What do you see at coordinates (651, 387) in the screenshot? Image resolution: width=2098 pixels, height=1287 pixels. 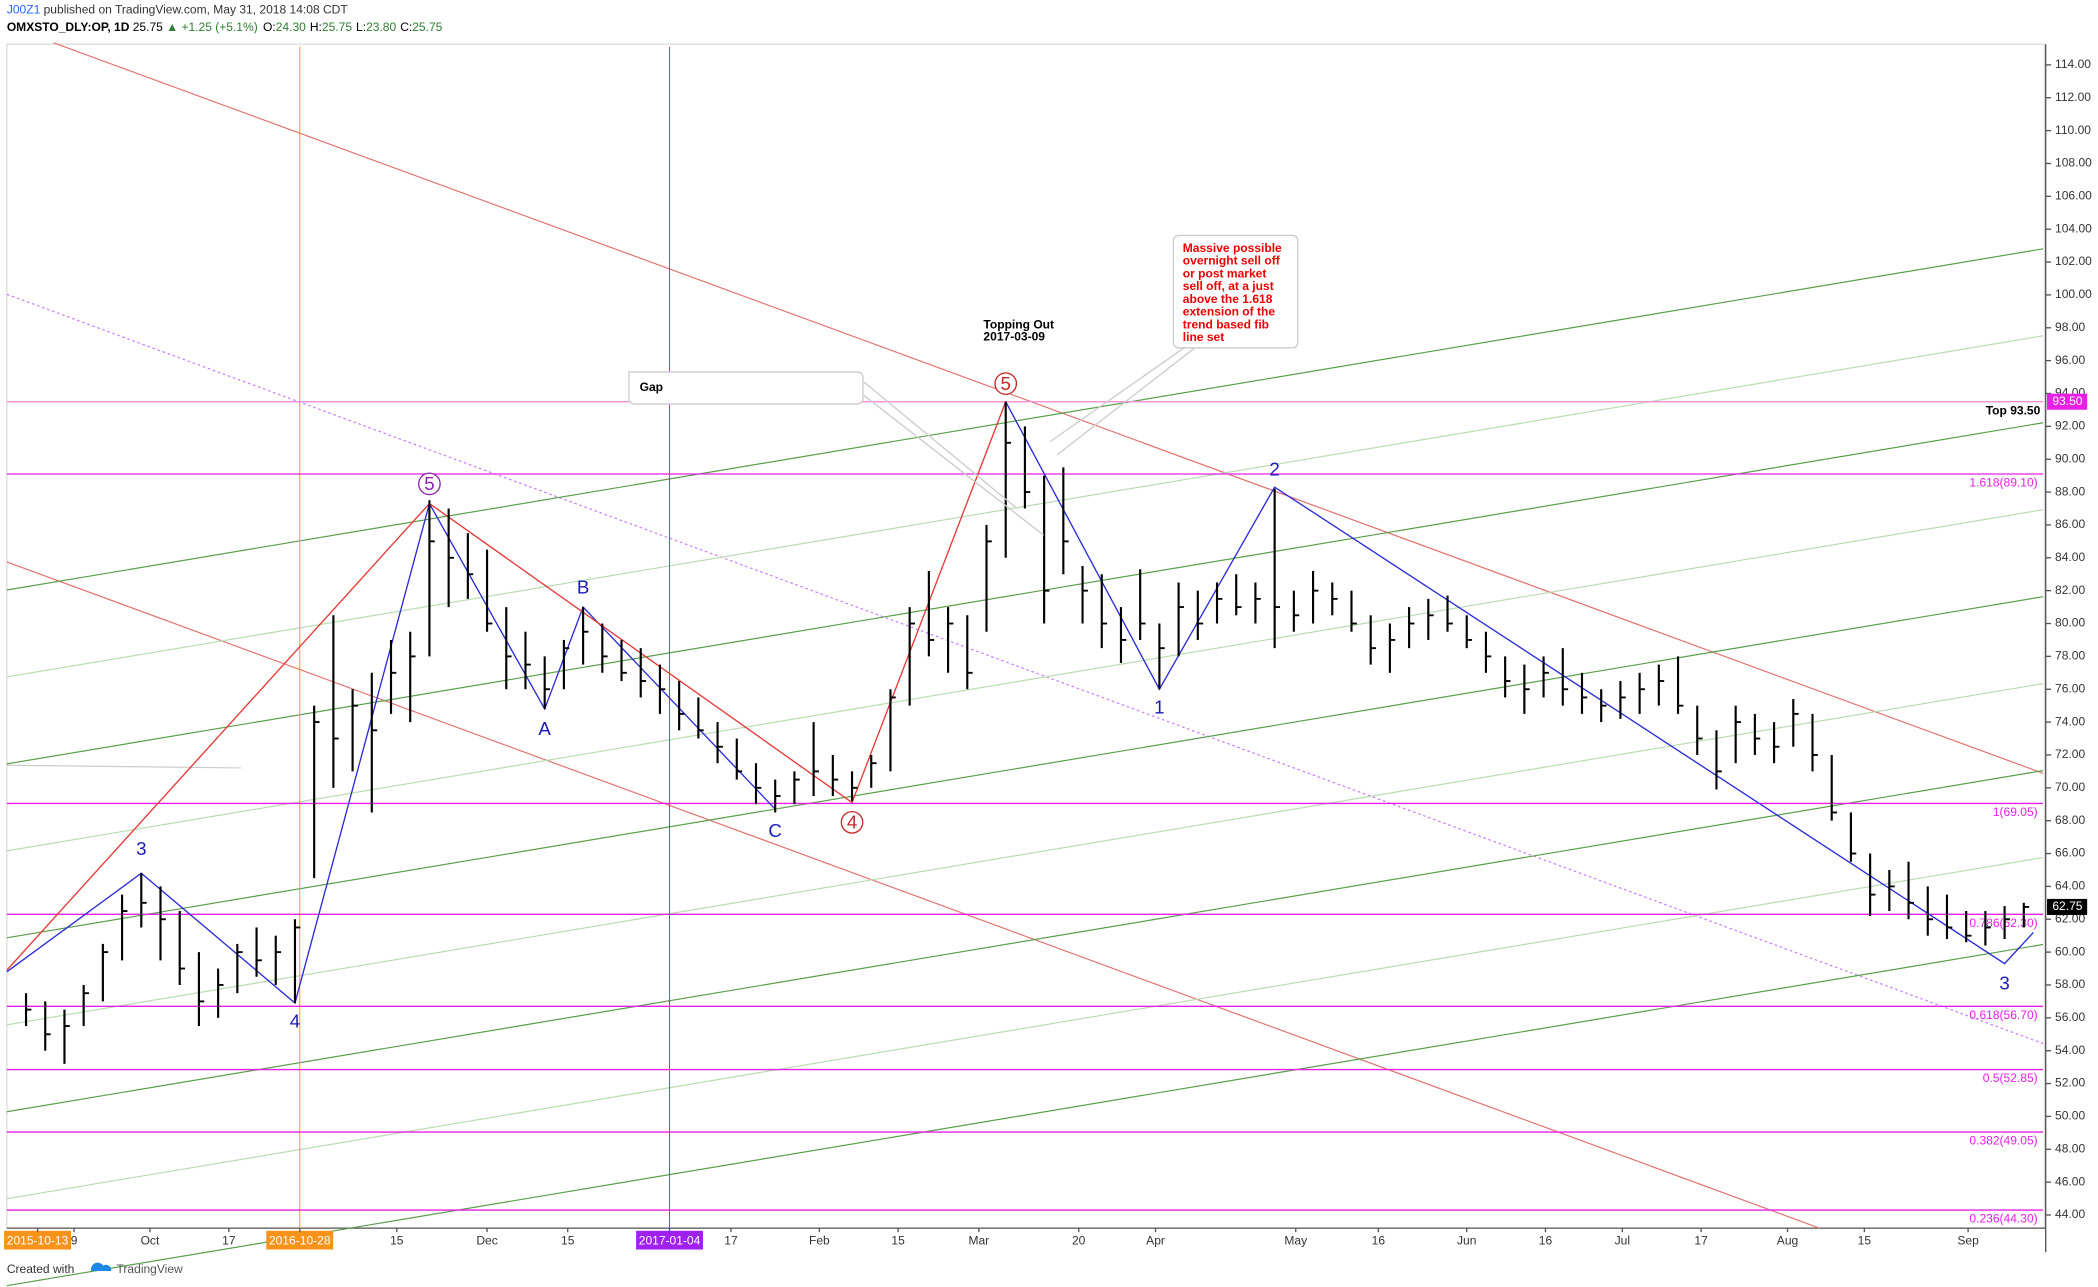 I see `gap-note: Gap` at bounding box center [651, 387].